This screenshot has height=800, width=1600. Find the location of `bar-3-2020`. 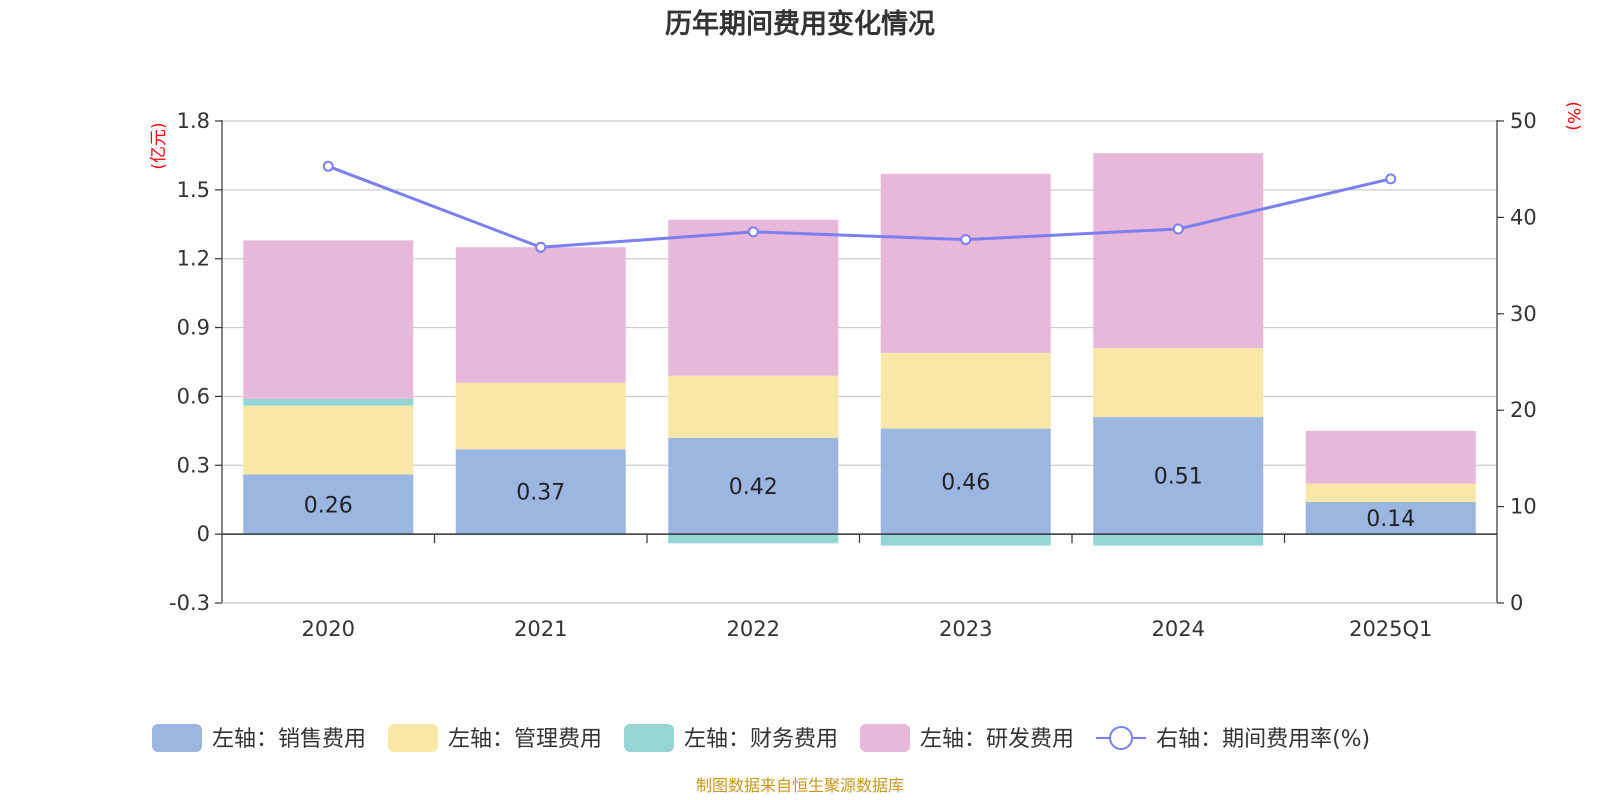

bar-3-2020 is located at coordinates (328, 402).